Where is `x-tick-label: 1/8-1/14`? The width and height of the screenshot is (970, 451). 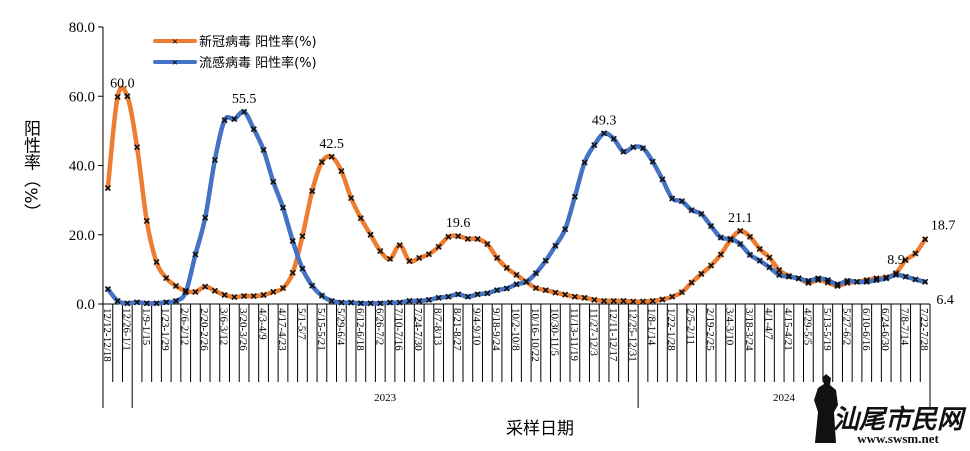 x-tick-label: 1/8-1/14 is located at coordinates (652, 327).